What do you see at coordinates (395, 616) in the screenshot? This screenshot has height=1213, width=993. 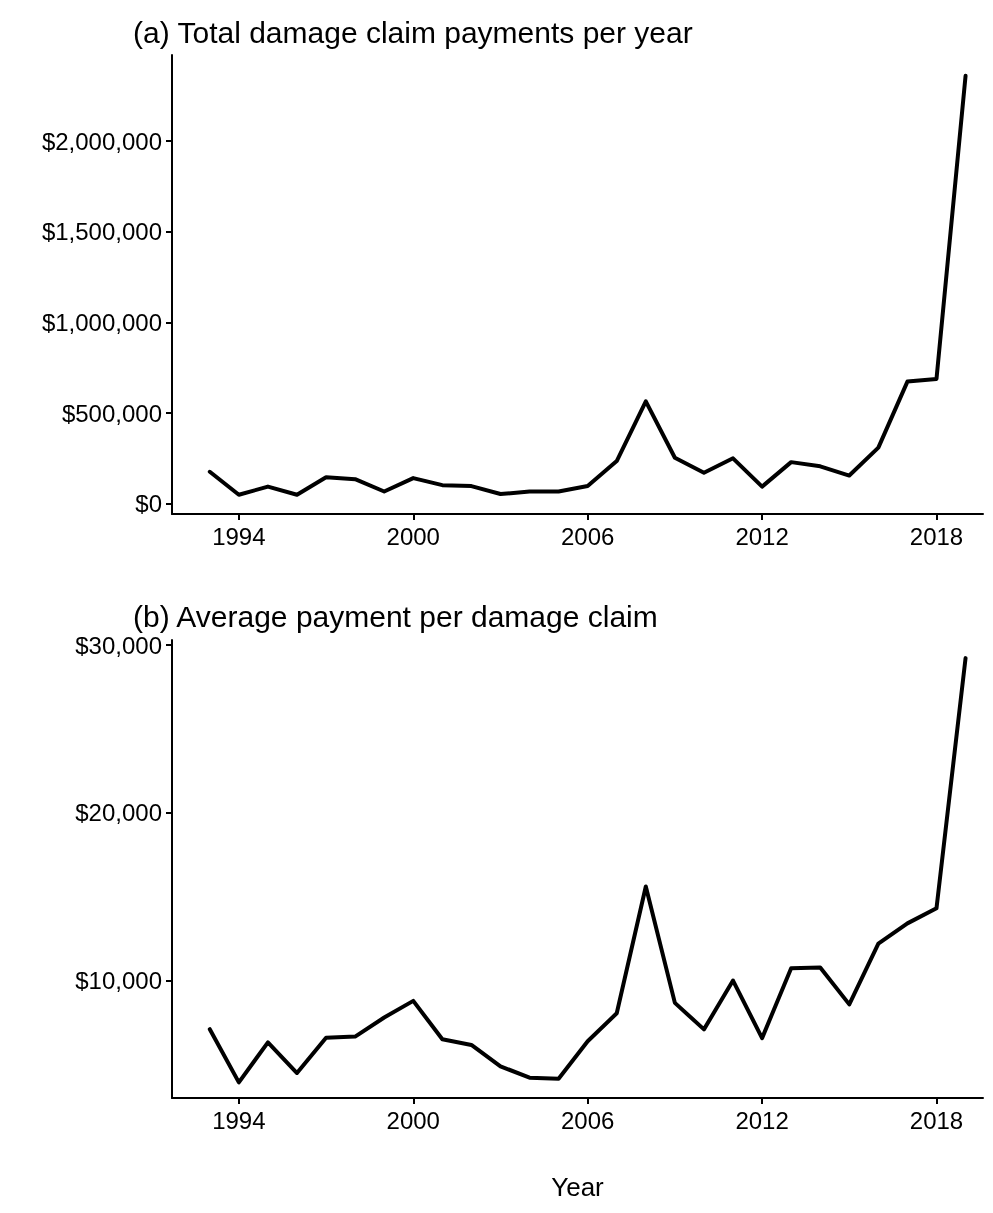 I see `chart-title: (b) Average payment per damage claim` at bounding box center [395, 616].